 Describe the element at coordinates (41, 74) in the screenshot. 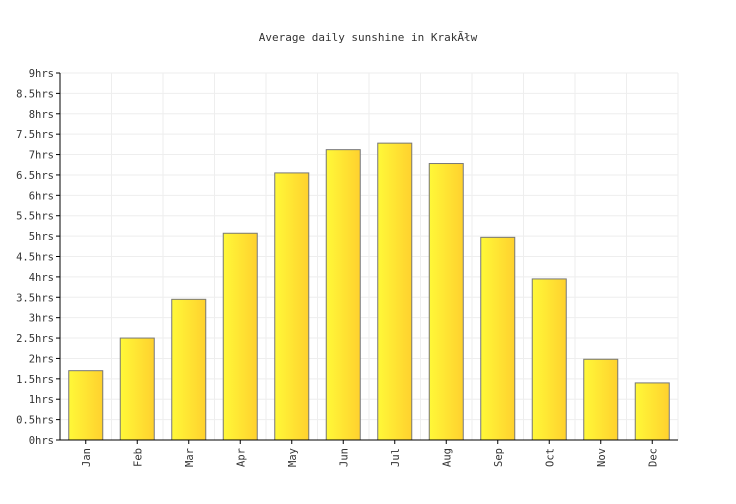

I see `y-tick-label: 9hrs` at that location.